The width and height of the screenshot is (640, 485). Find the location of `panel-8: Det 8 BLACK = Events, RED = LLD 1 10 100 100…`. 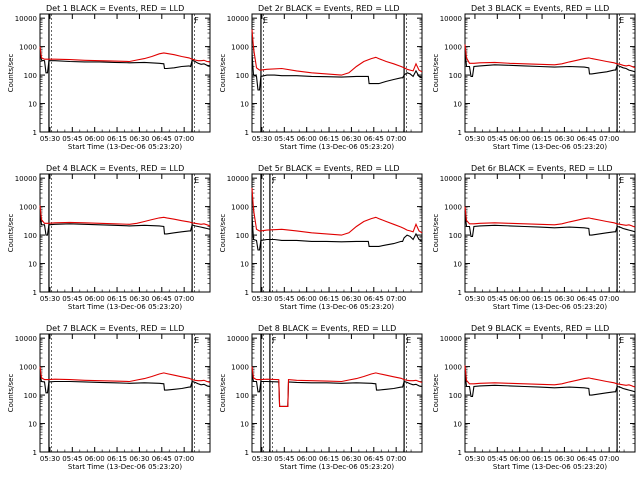

panel-8: Det 8 BLACK = Events, RED = LLD 1 10 100 100… is located at coordinates (321, 397).